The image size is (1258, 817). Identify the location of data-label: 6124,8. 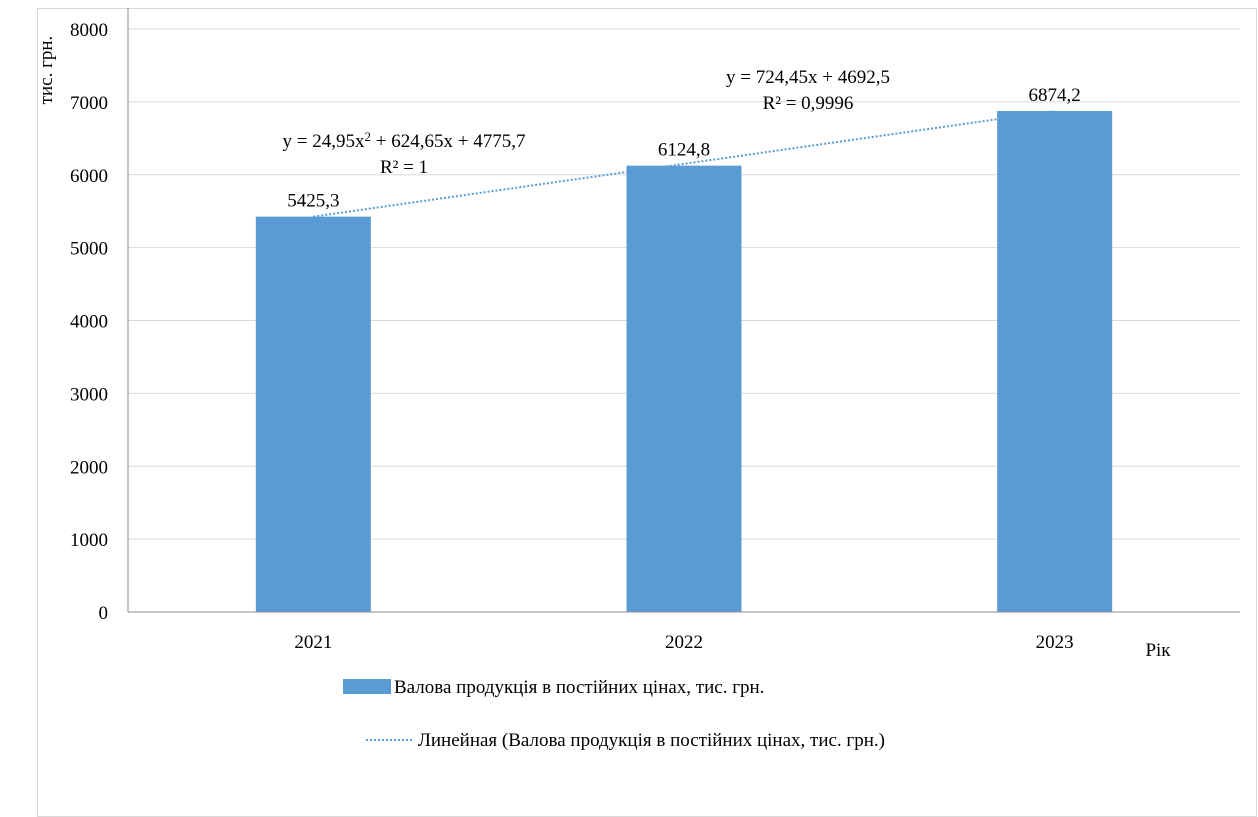
(684, 150).